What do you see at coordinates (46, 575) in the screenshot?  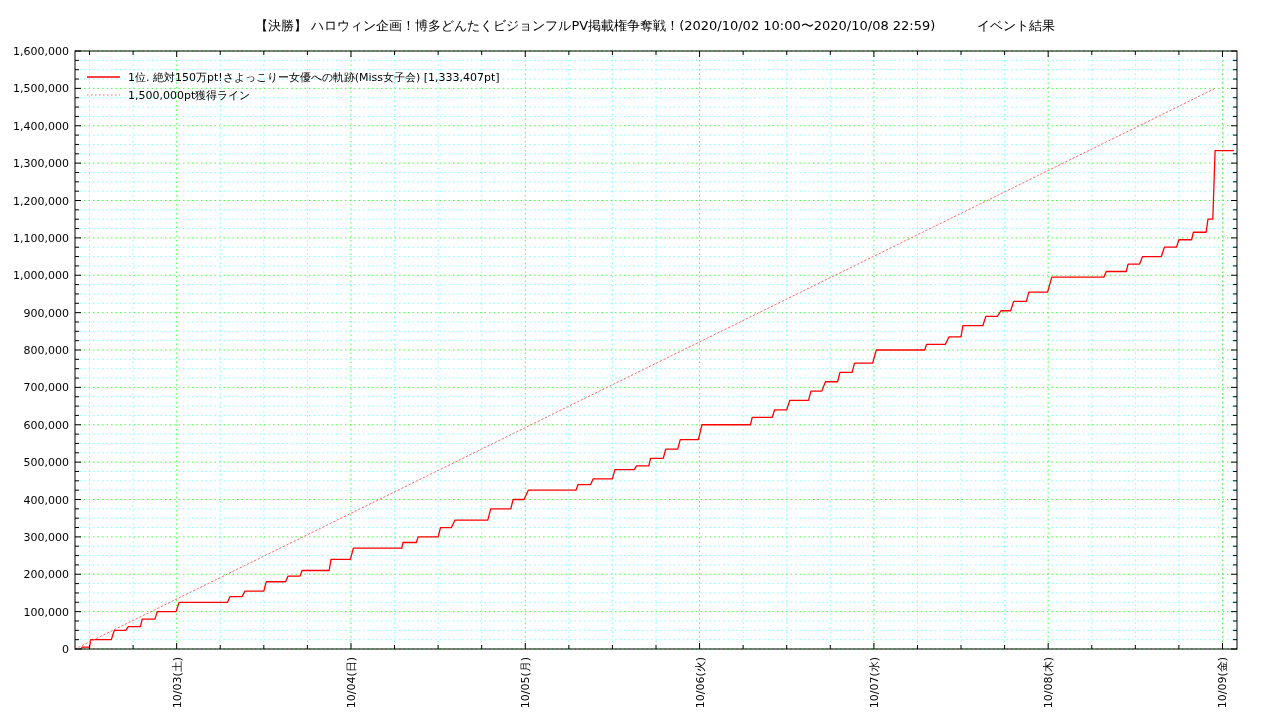 I see `y-tick-label: 200,000` at bounding box center [46, 575].